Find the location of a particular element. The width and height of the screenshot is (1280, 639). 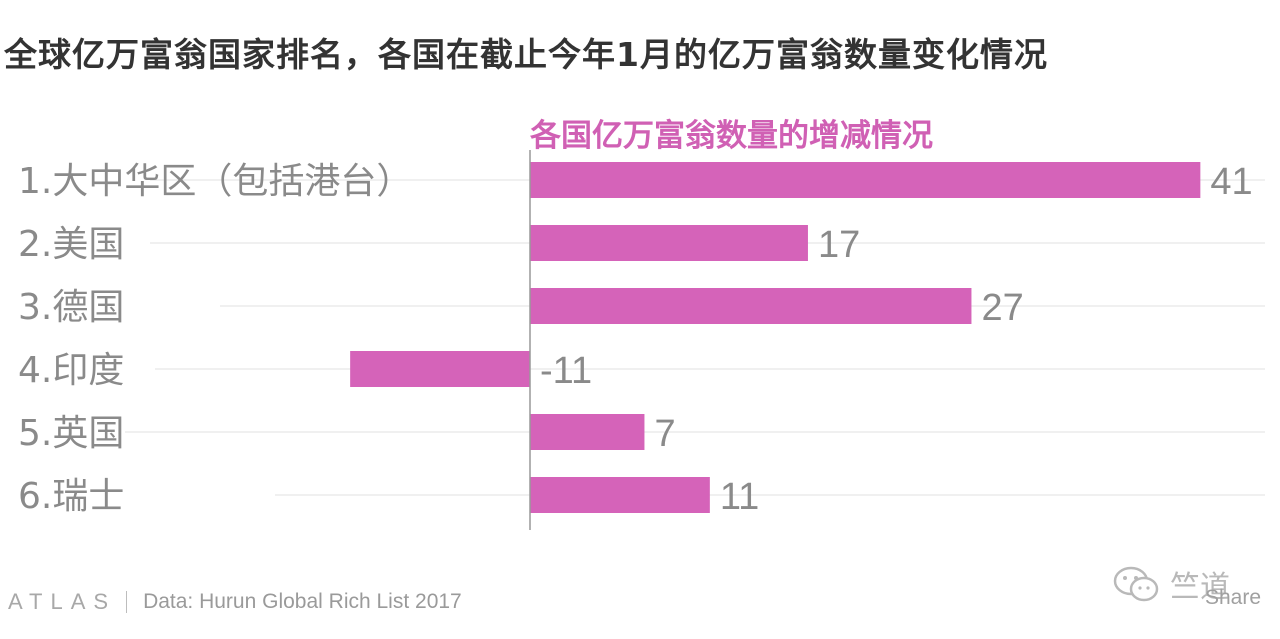

value-label: 27 is located at coordinates (1002, 308).